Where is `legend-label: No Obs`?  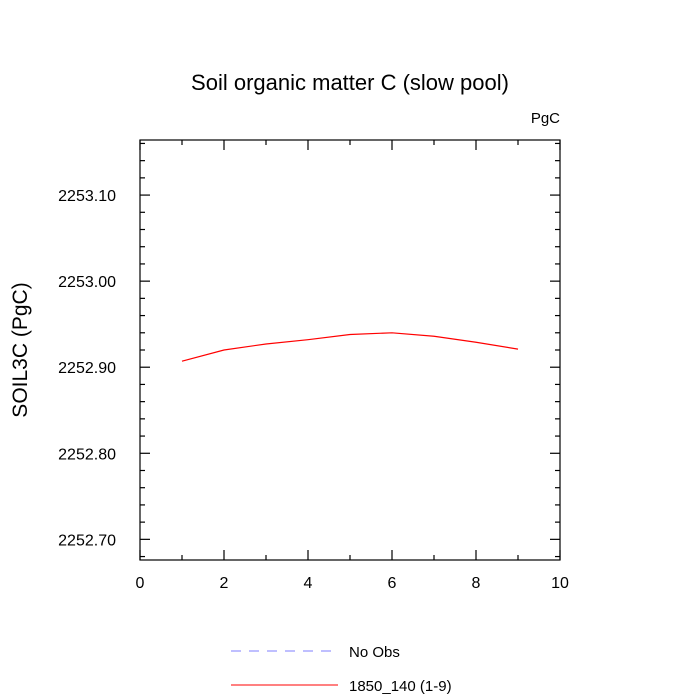 legend-label: No Obs is located at coordinates (374, 652).